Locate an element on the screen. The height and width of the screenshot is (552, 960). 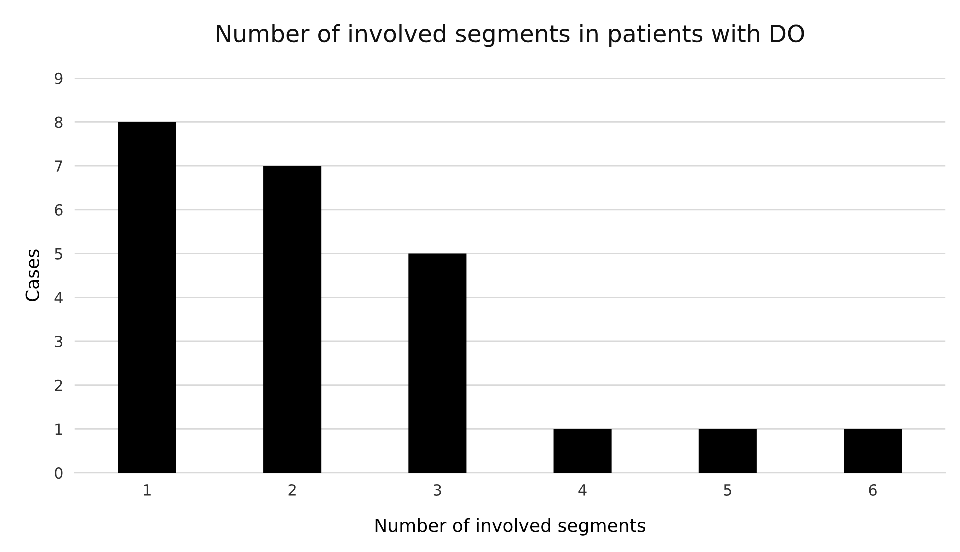
x-tick-label: 5 is located at coordinates (728, 490).